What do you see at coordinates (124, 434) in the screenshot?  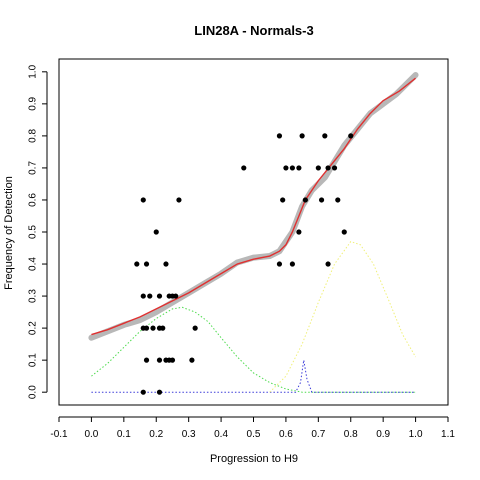 I see `x-tick-label: 0.1` at bounding box center [124, 434].